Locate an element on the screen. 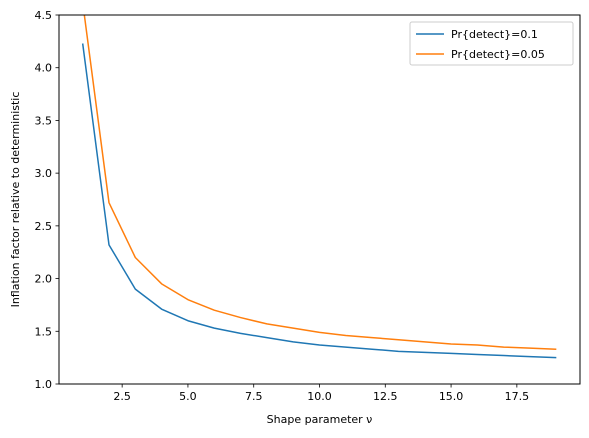 Image resolution: width=589 pixels, height=438 pixels. legend: Pr{detect}=0.1 Pr{detect}=0.05 is located at coordinates (491, 43).